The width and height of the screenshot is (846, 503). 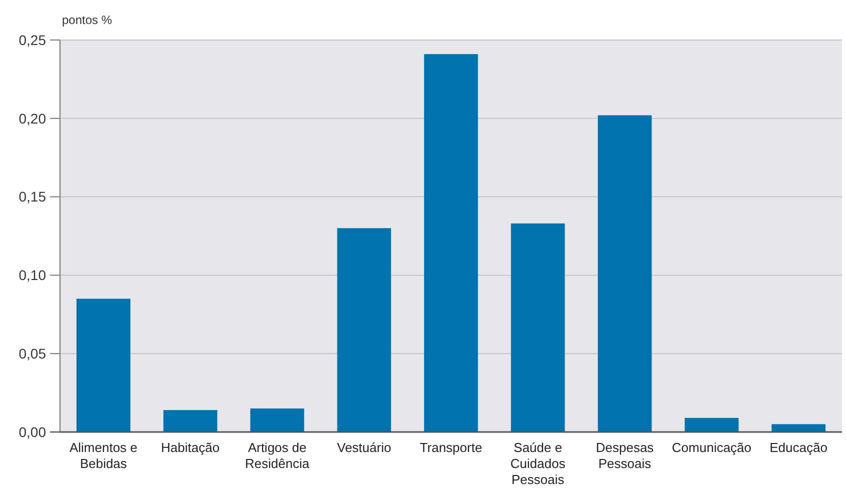 What do you see at coordinates (364, 447) in the screenshot?
I see `x-tick-label: Vestuário` at bounding box center [364, 447].